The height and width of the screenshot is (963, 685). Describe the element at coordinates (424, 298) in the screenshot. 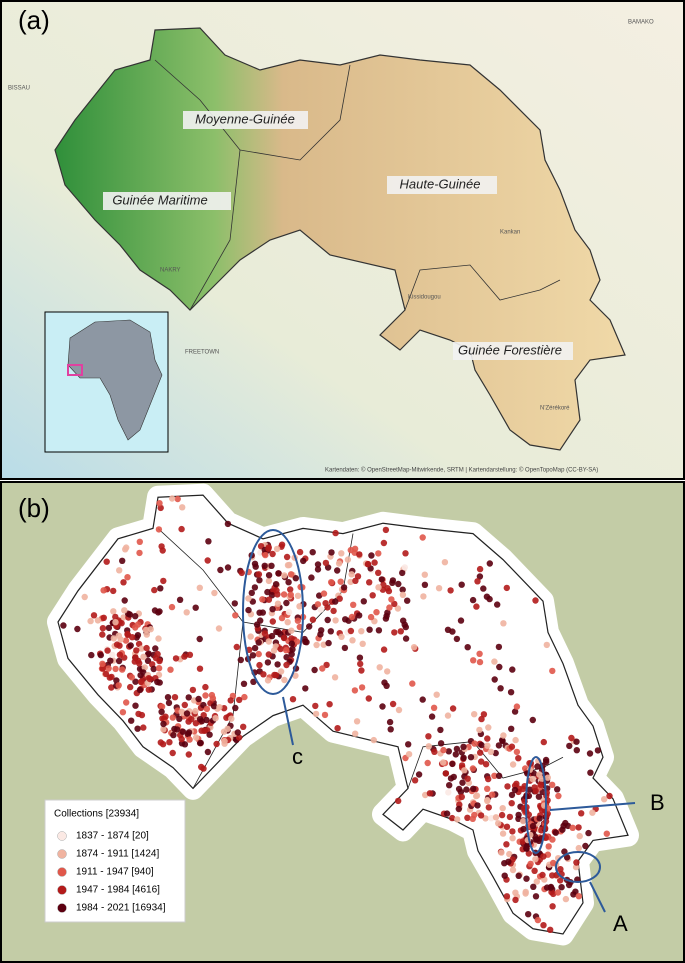

I see `place-label: Kissidougou` at that location.